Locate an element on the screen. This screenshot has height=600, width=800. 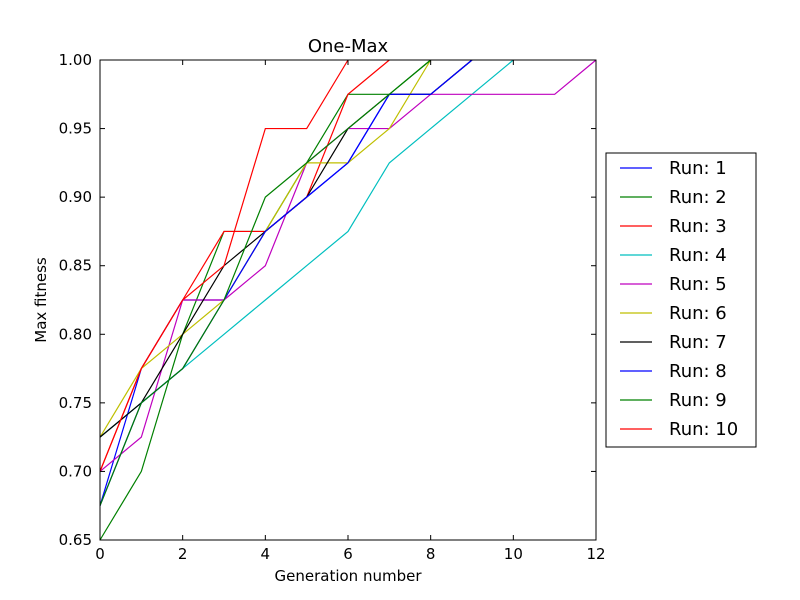
legend-label: Run: 6 is located at coordinates (698, 313).